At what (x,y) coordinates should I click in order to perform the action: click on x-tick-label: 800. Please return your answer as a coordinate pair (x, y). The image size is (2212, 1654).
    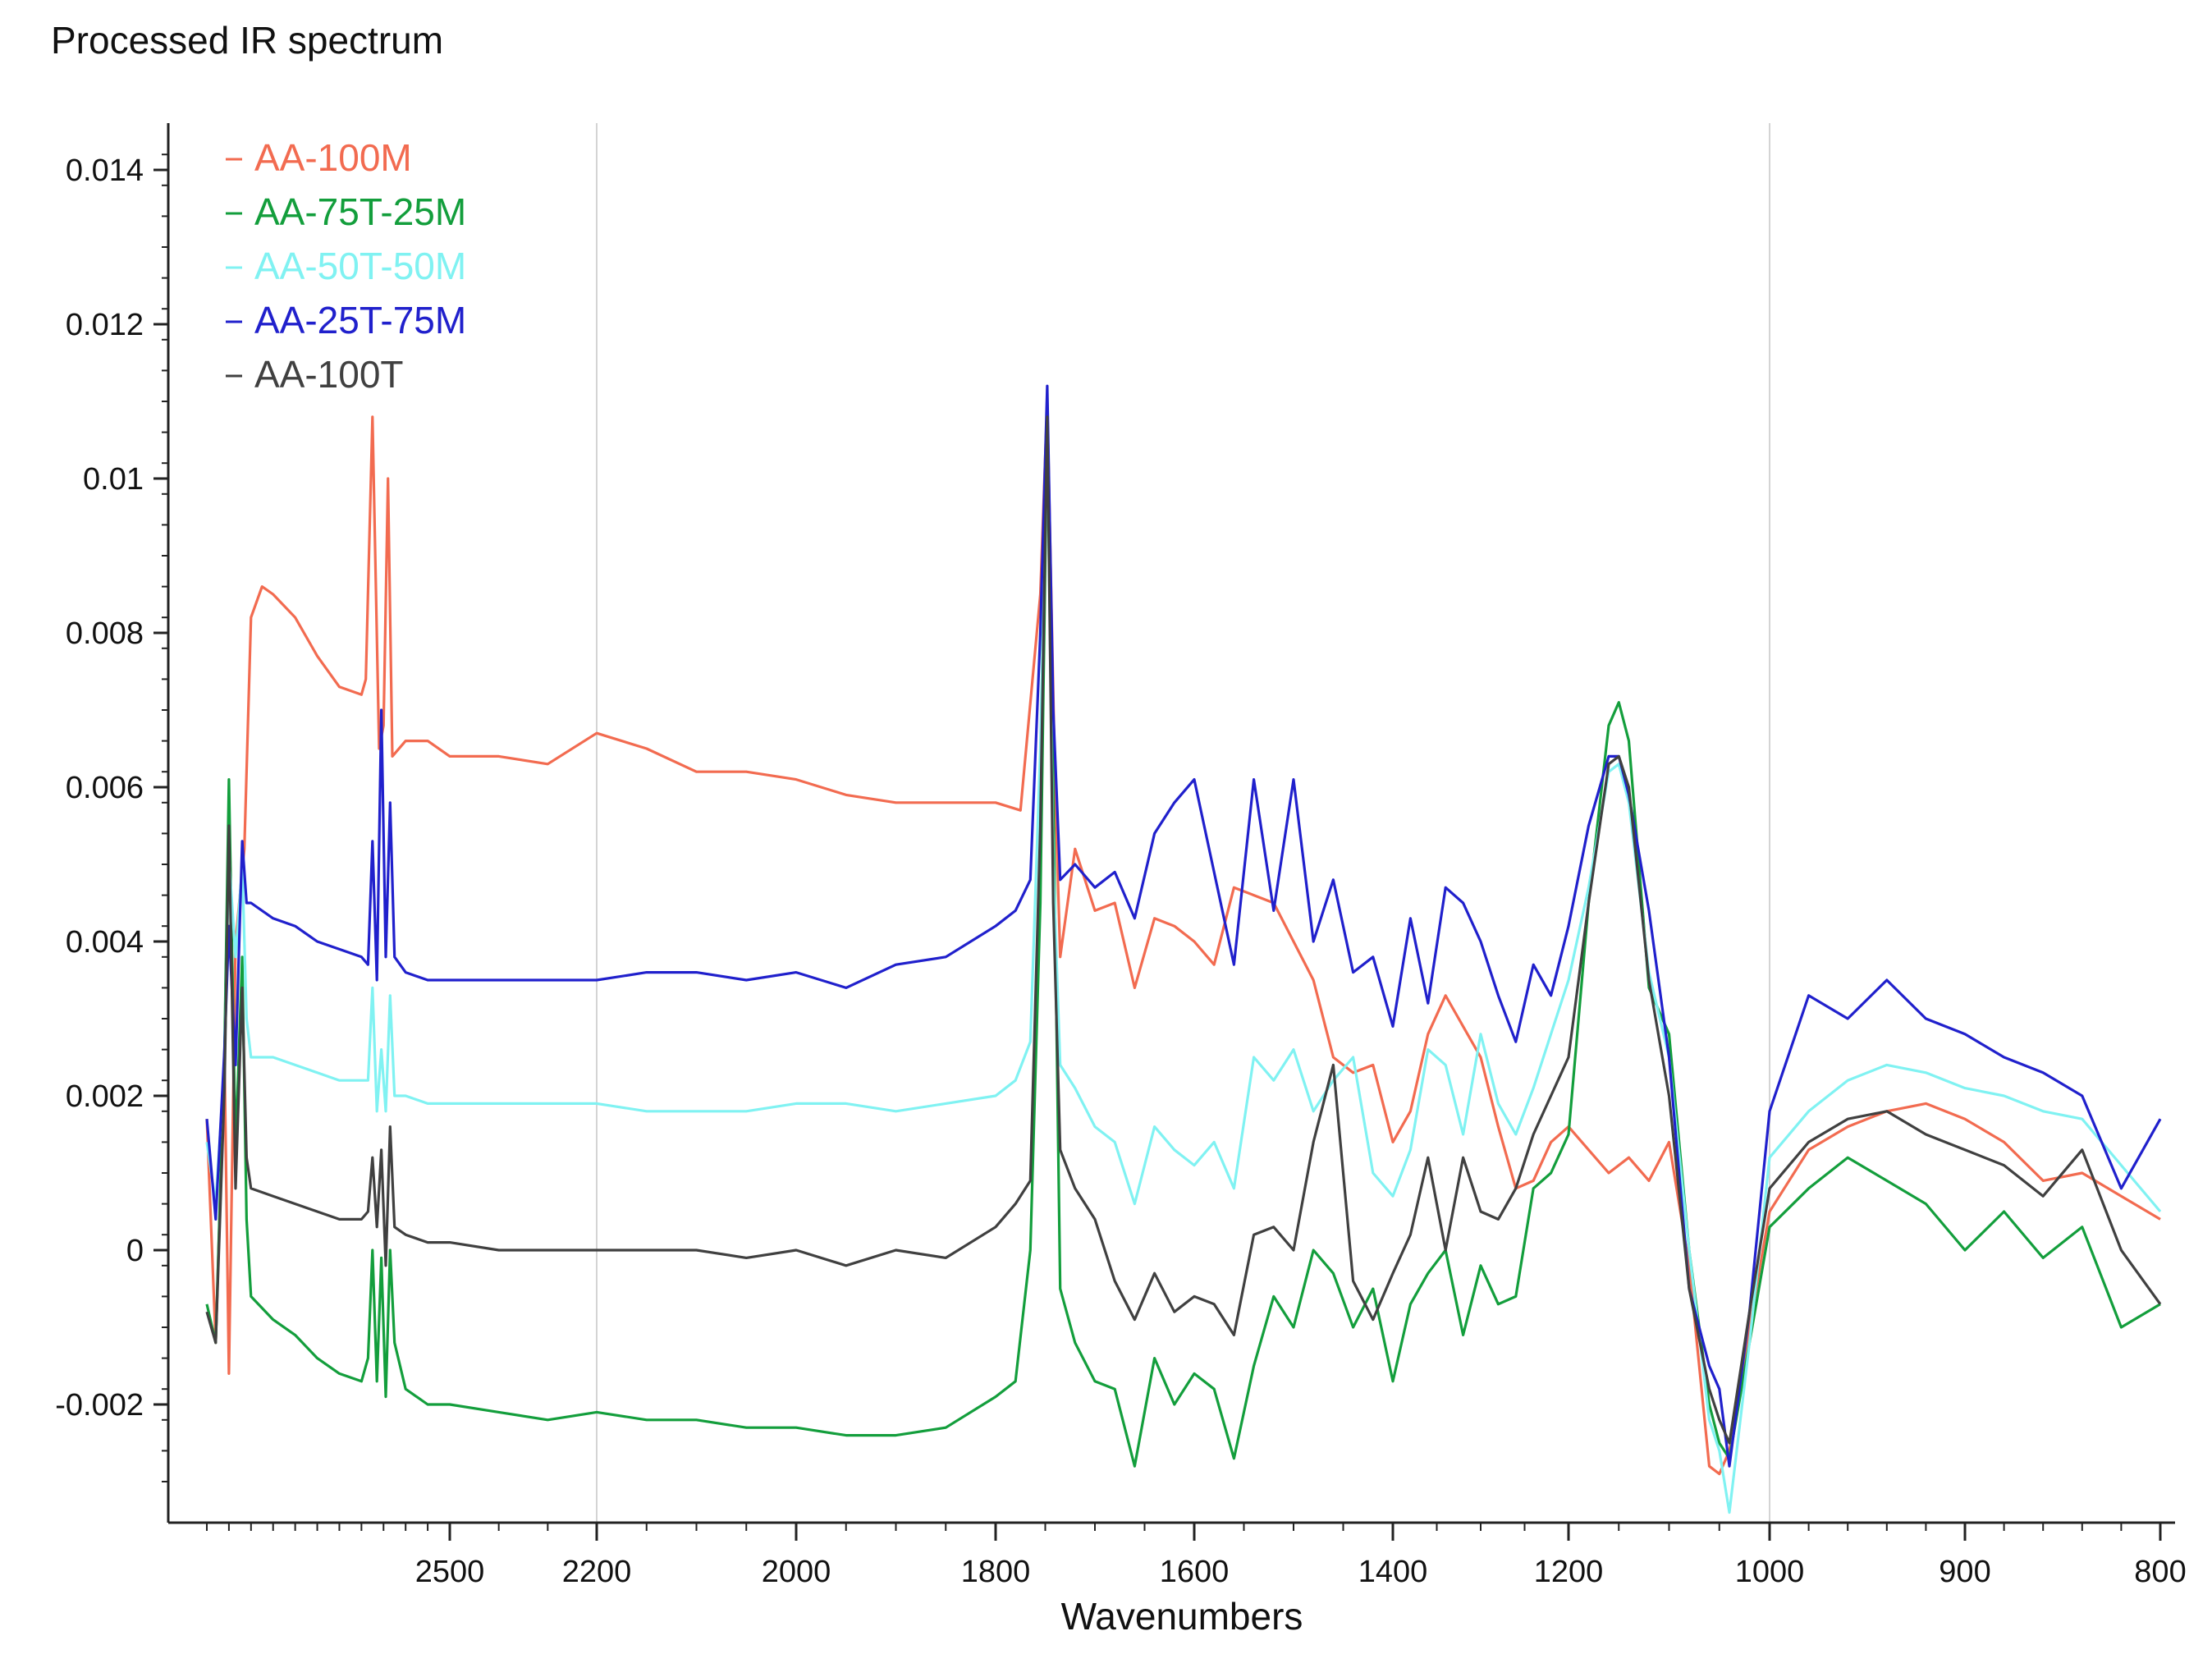
    Looking at the image, I should click on (2160, 1572).